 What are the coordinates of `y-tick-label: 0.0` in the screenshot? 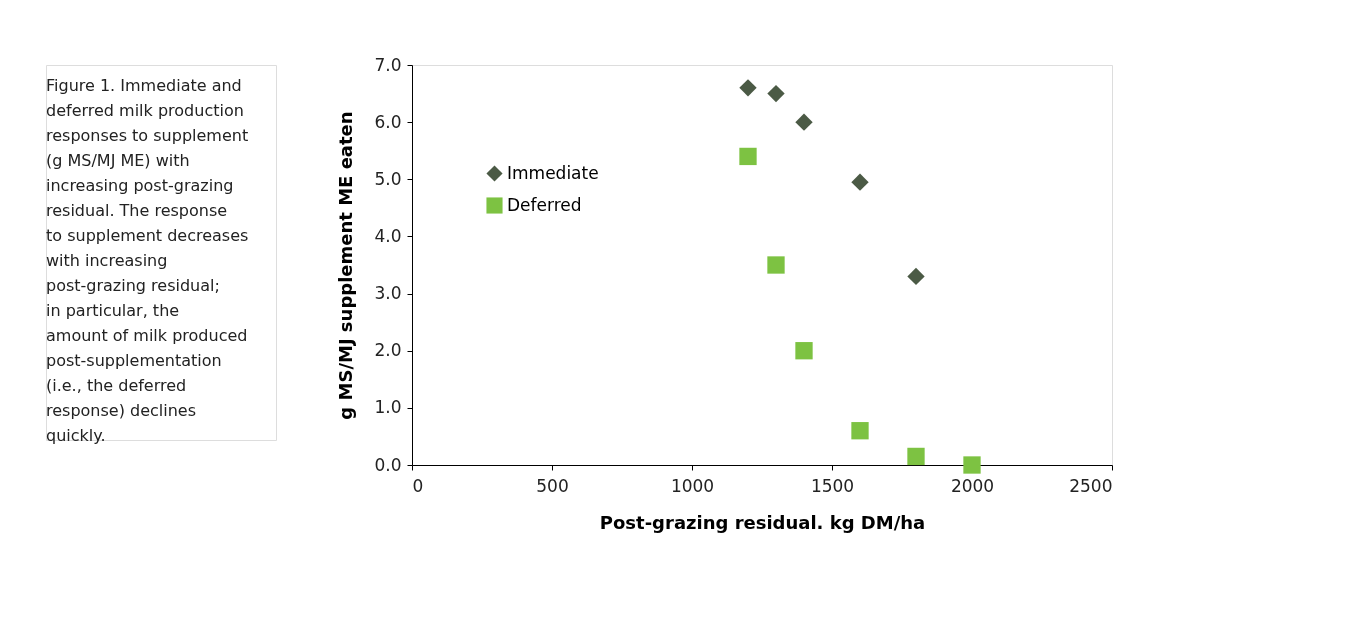 It's located at (388, 464).